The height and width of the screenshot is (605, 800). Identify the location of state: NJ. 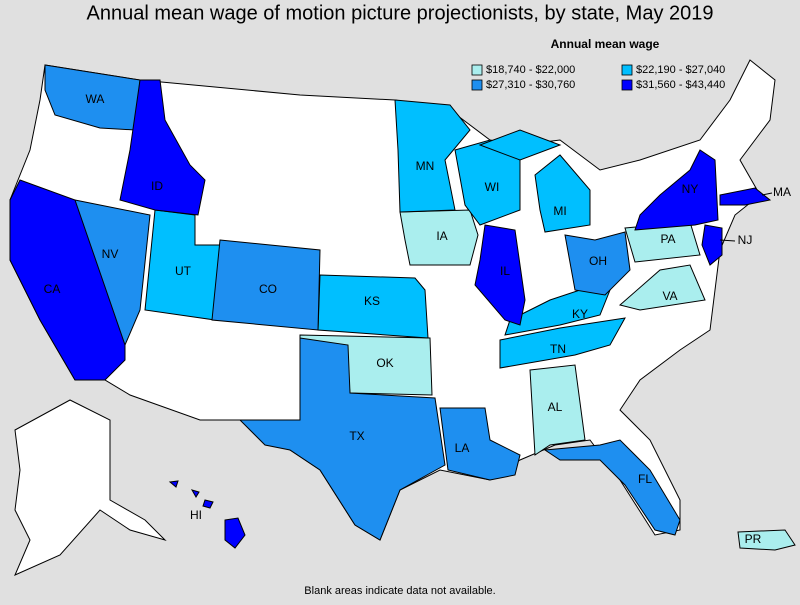
(727, 245).